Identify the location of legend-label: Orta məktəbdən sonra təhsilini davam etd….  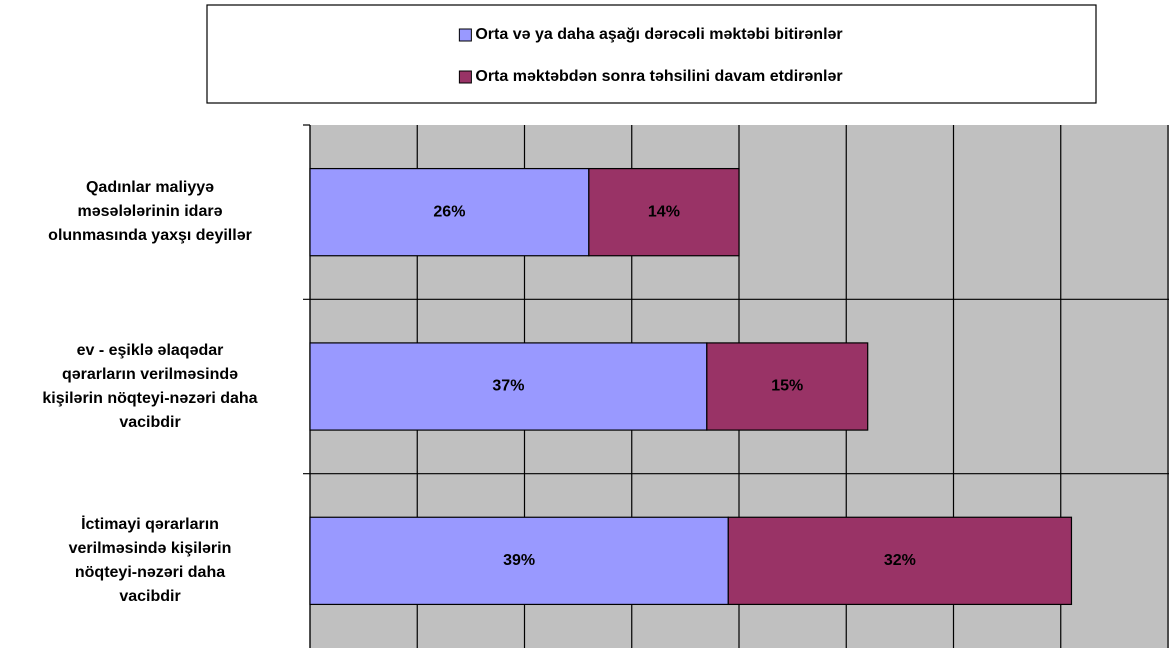
(658, 76).